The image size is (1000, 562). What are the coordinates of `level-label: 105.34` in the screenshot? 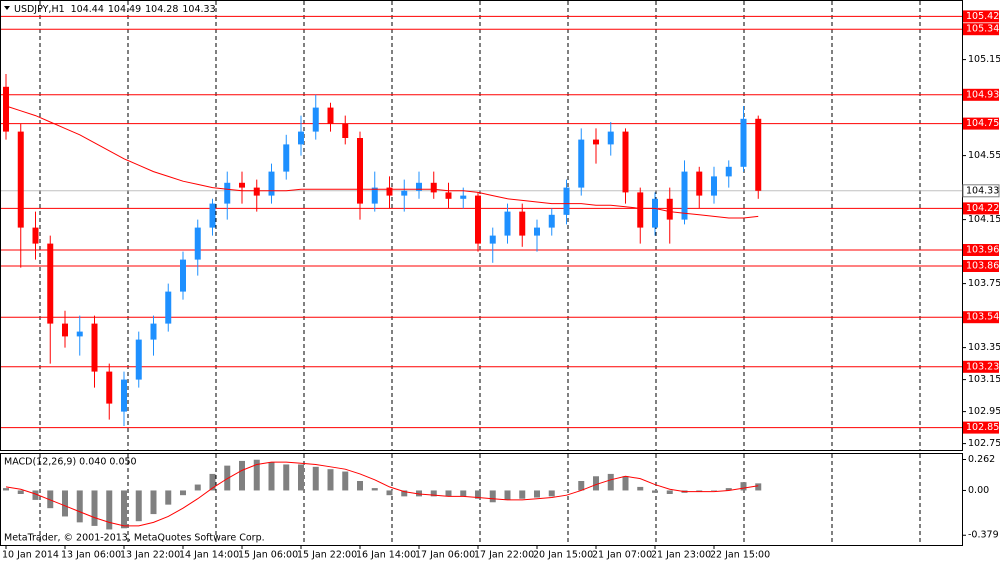 It's located at (982, 29).